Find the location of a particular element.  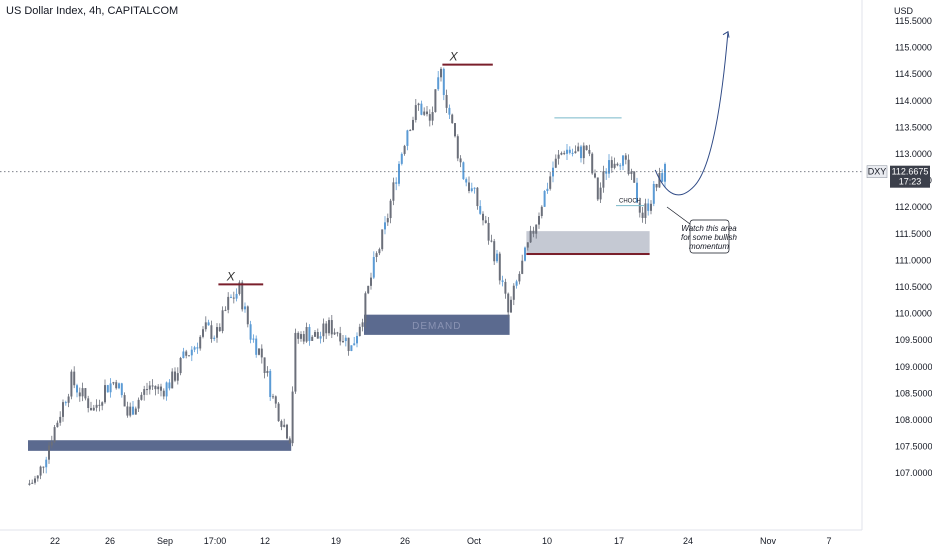

symbol-tag is located at coordinates (877, 171).